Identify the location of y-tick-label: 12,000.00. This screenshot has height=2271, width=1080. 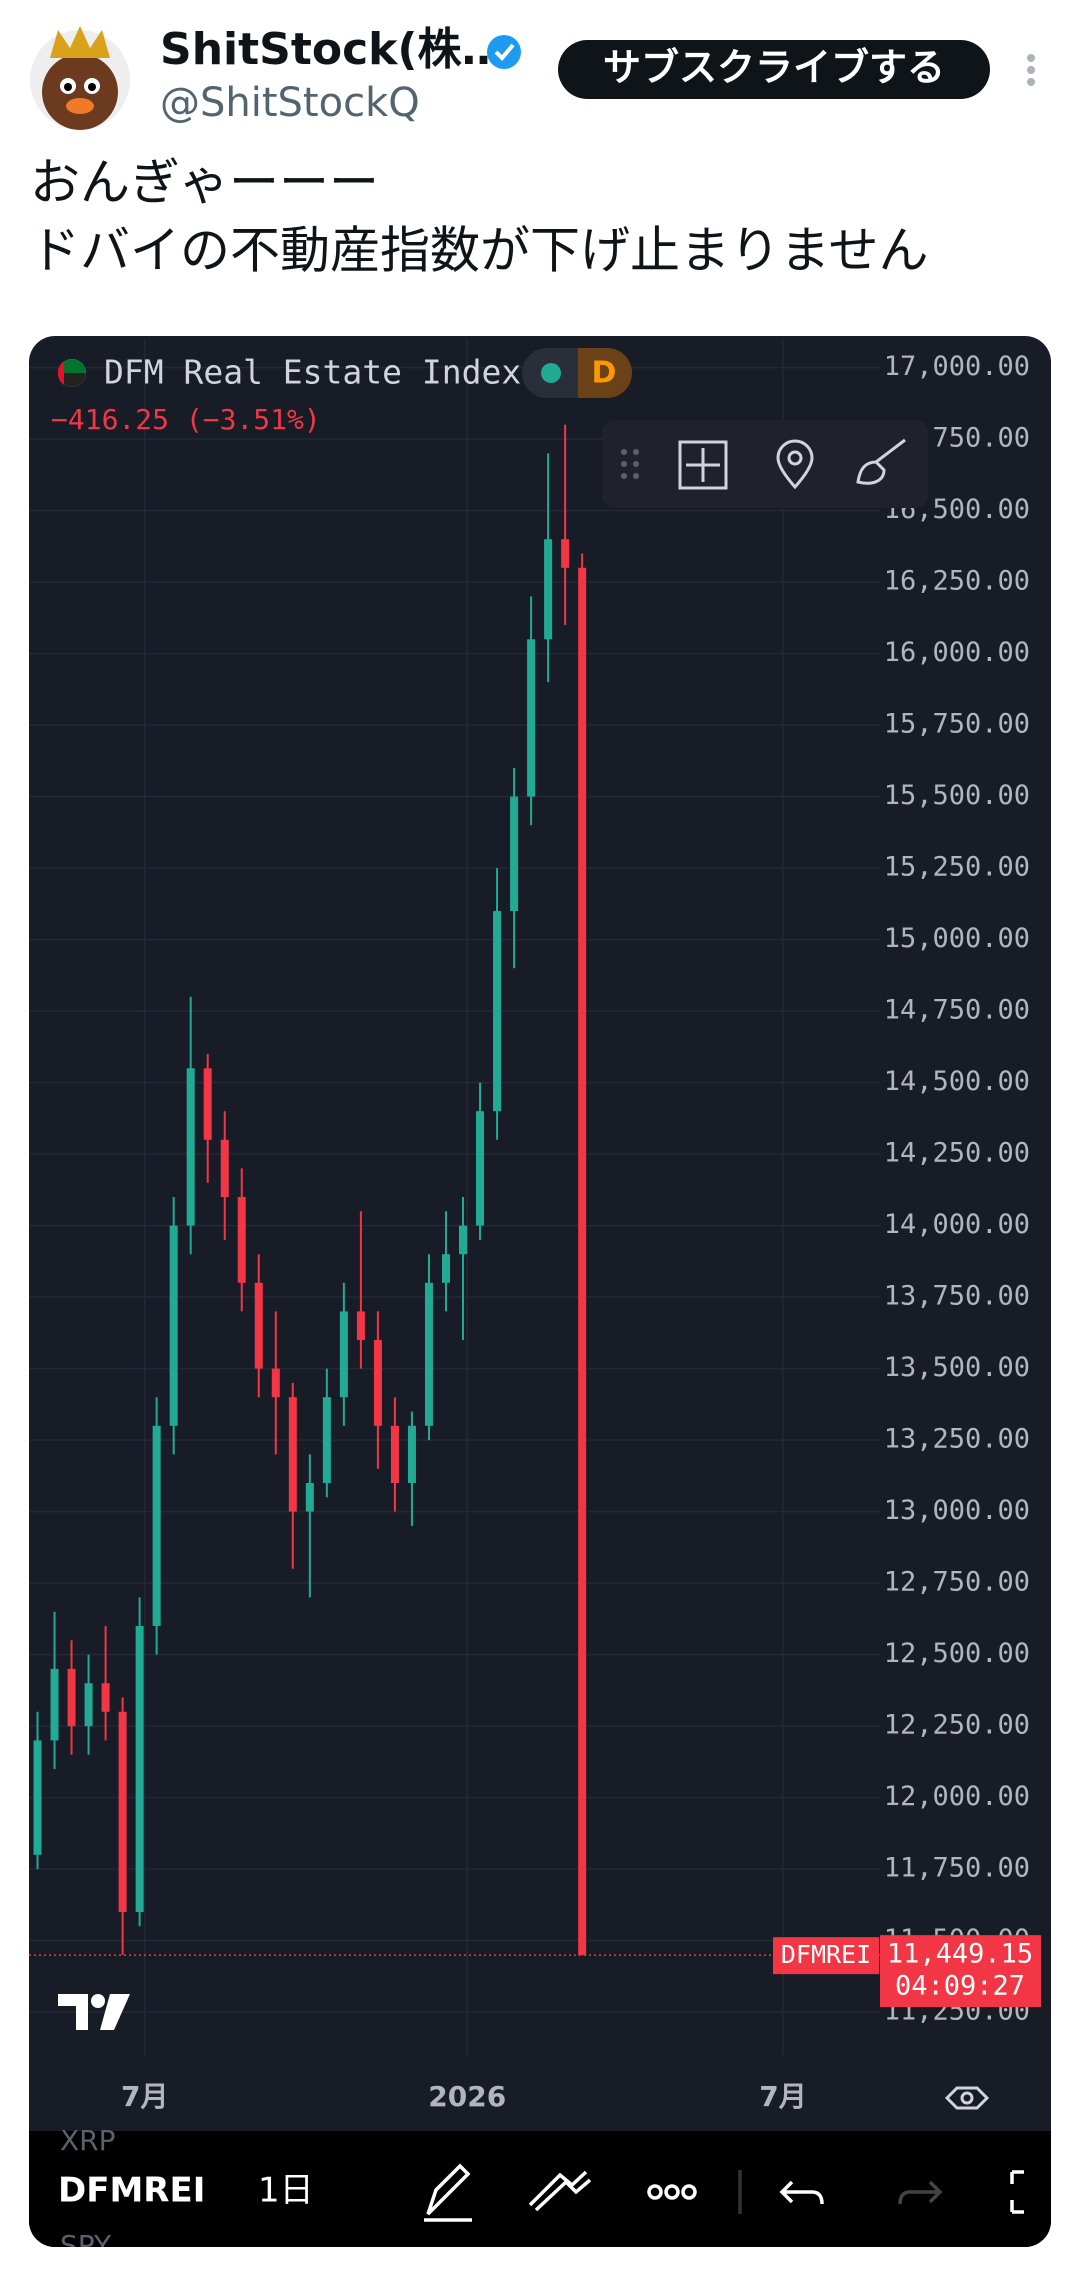
(957, 1796).